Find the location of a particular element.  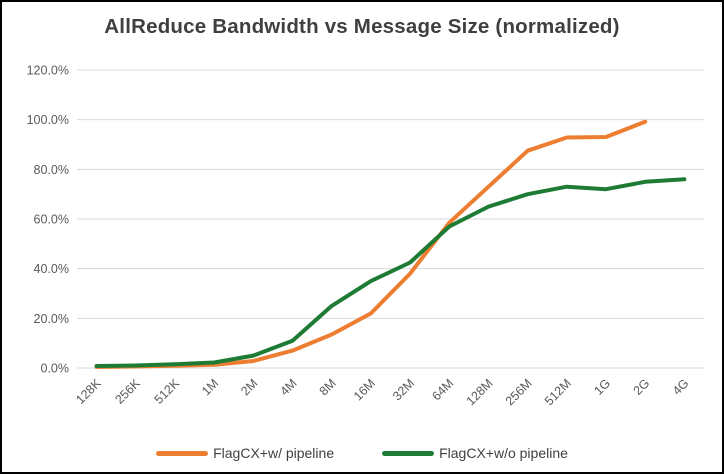

x-axis-tick-label: 2G is located at coordinates (642, 387).